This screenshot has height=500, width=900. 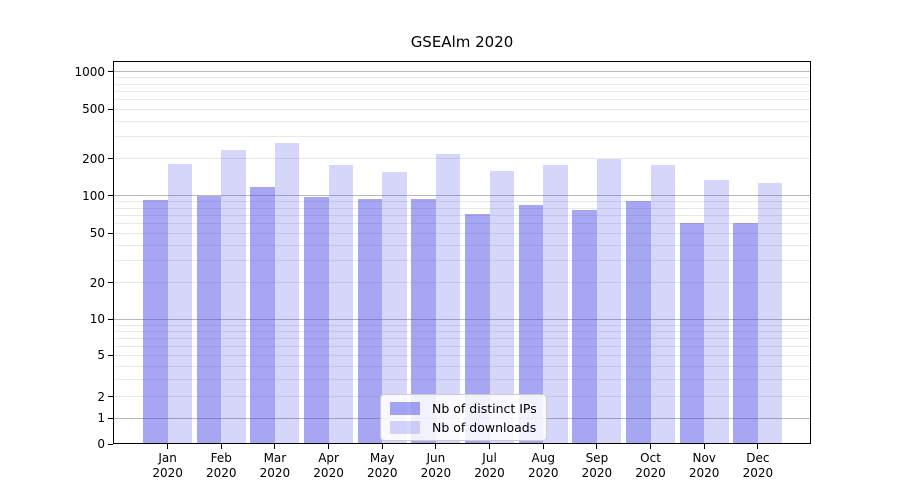 I want to click on y-tick-label-50: 50, so click(x=97, y=233).